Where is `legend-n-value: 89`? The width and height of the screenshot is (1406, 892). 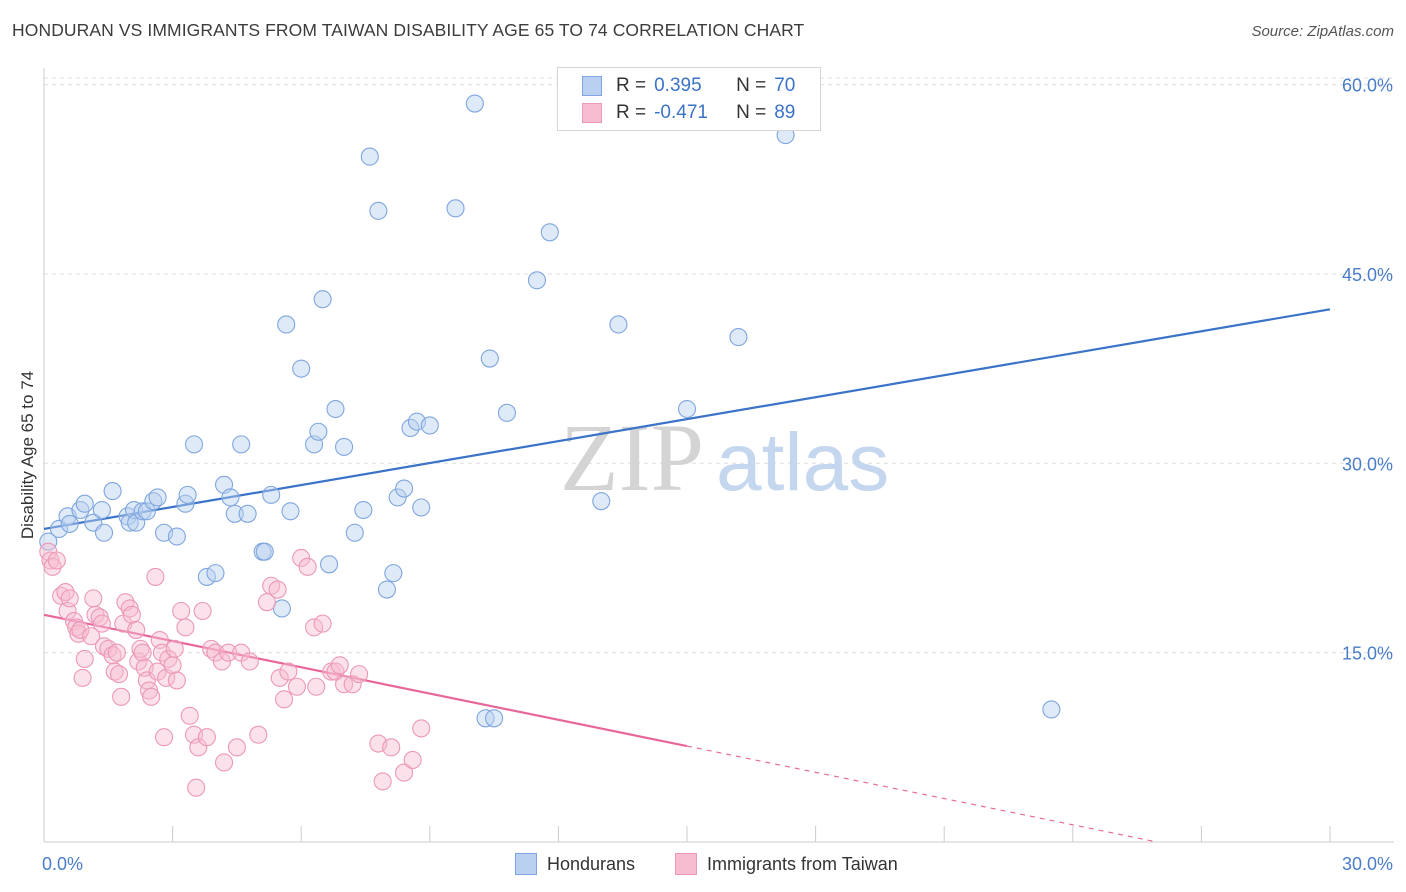 legend-n-value: 89 is located at coordinates (785, 112).